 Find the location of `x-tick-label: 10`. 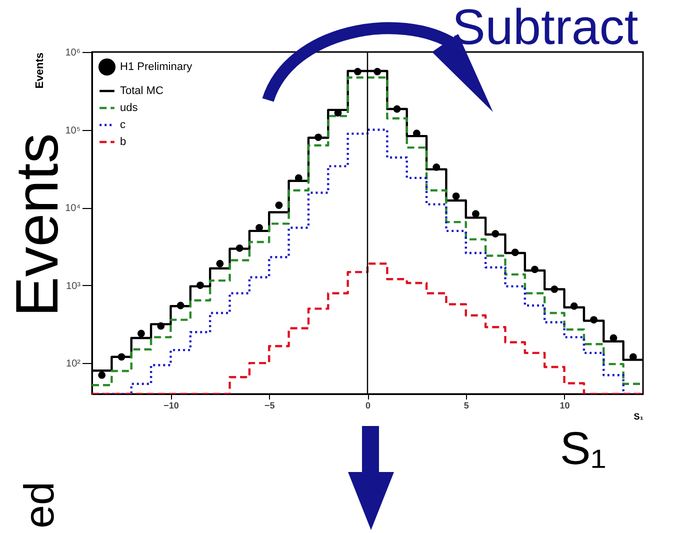

x-tick-label: 10 is located at coordinates (565, 405).